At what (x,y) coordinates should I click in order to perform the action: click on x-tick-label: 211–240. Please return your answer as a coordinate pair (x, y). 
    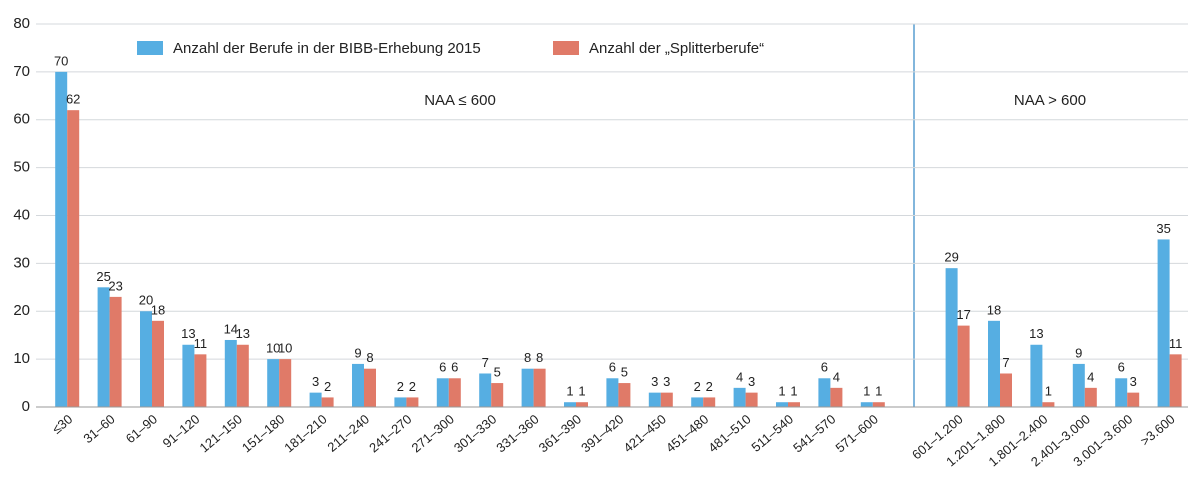
    Looking at the image, I should click on (348, 432).